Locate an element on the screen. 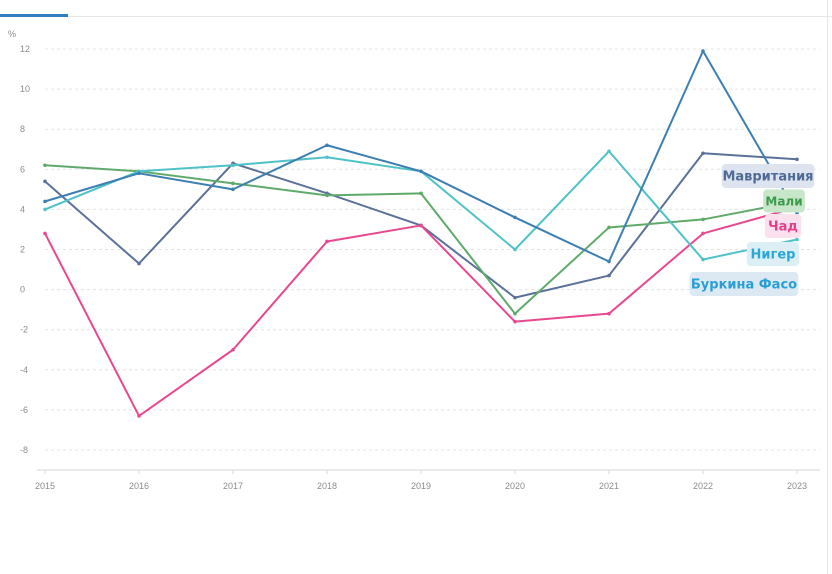 Image resolution: width=832 pixels, height=574 pixels. y-tick-label: 10 is located at coordinates (25, 89).